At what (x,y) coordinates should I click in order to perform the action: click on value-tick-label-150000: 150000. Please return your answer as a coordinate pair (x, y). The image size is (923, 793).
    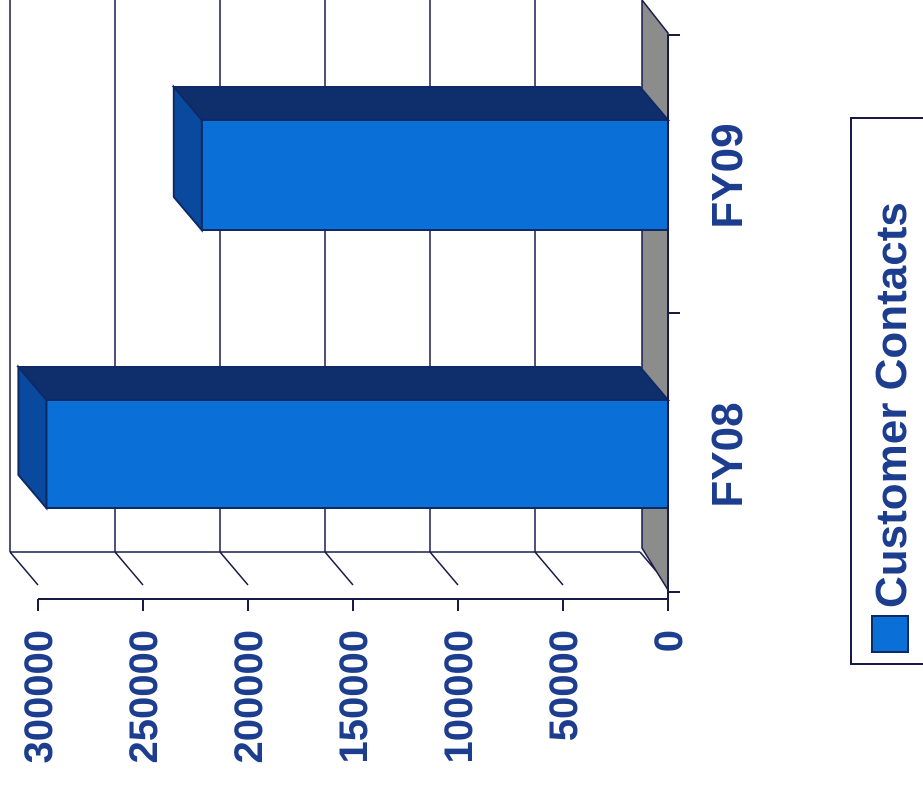
    Looking at the image, I should click on (354, 696).